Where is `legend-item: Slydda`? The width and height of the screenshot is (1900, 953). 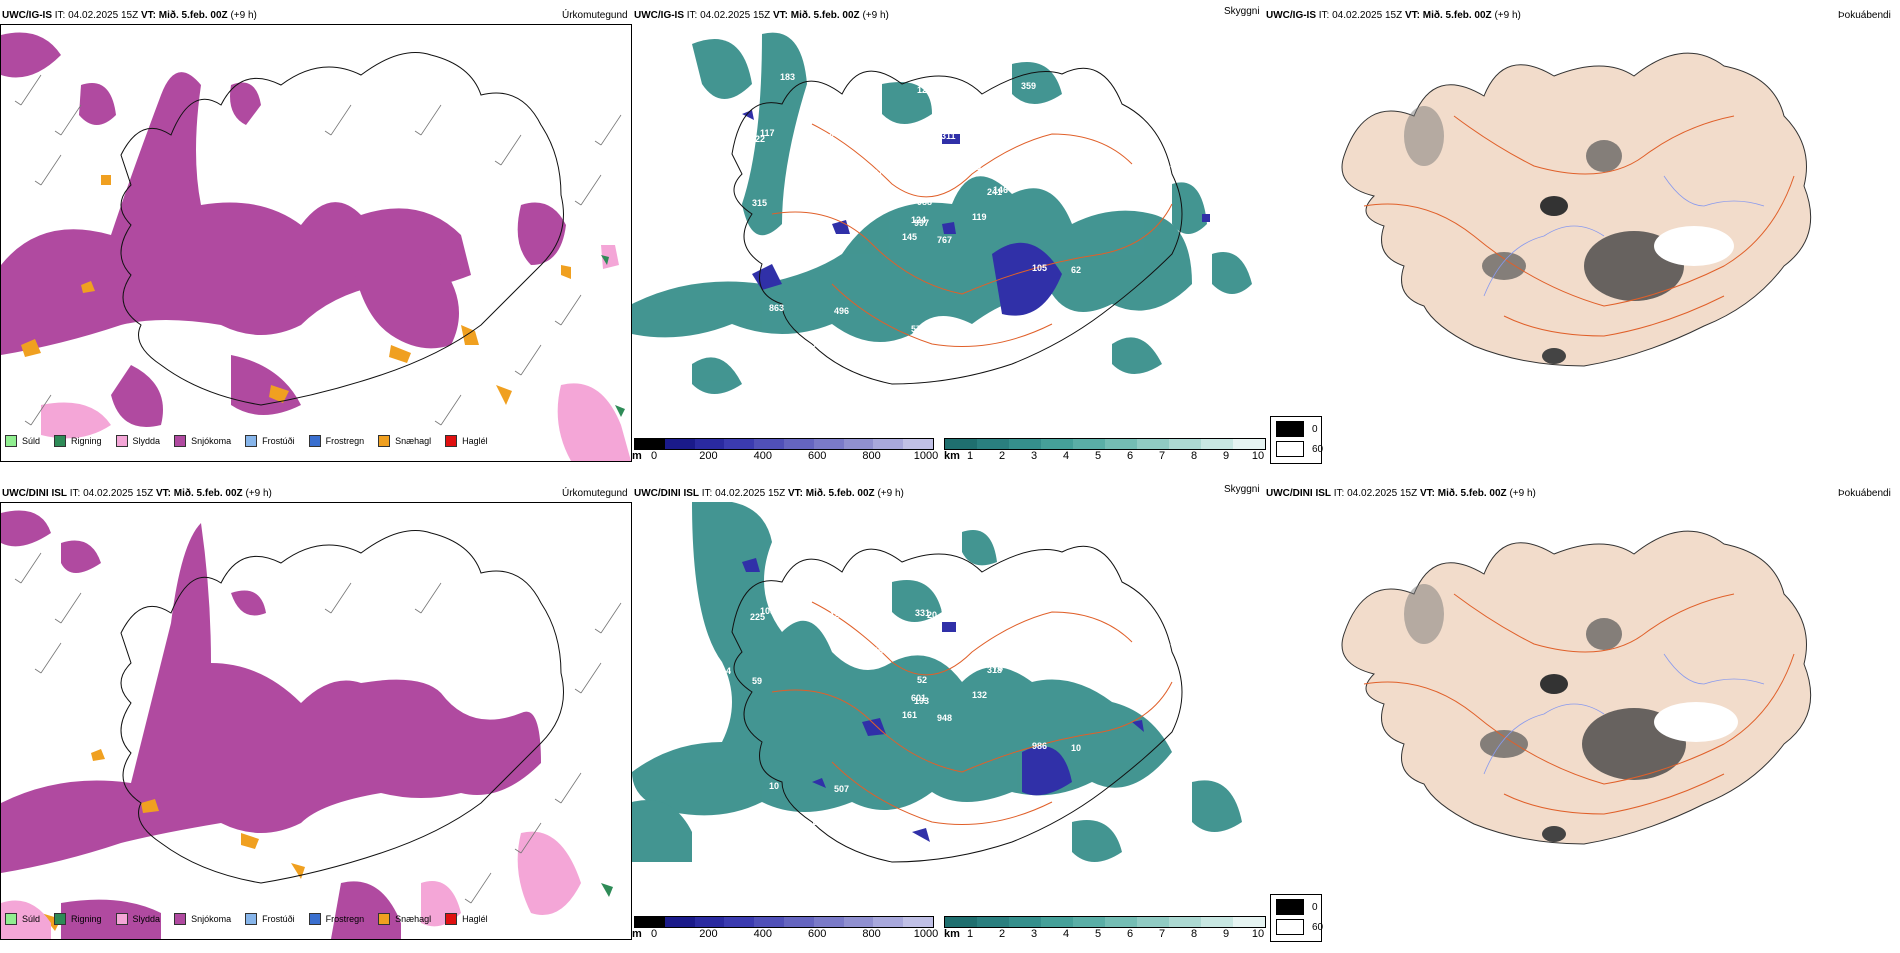
legend-item: Slydda is located at coordinates (137, 919).